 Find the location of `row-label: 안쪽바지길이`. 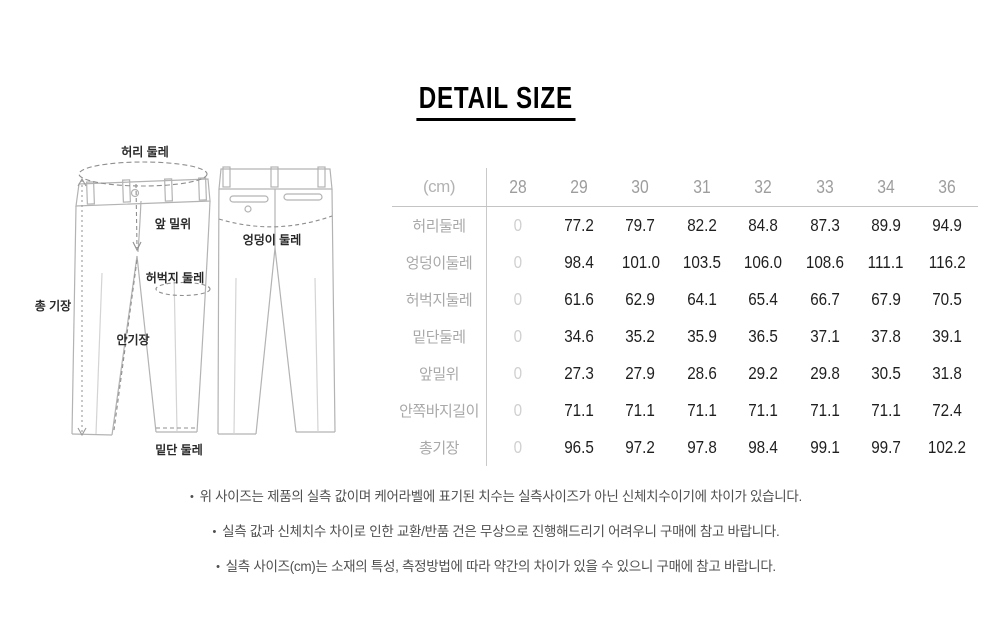

row-label: 안쪽바지길이 is located at coordinates (439, 410).